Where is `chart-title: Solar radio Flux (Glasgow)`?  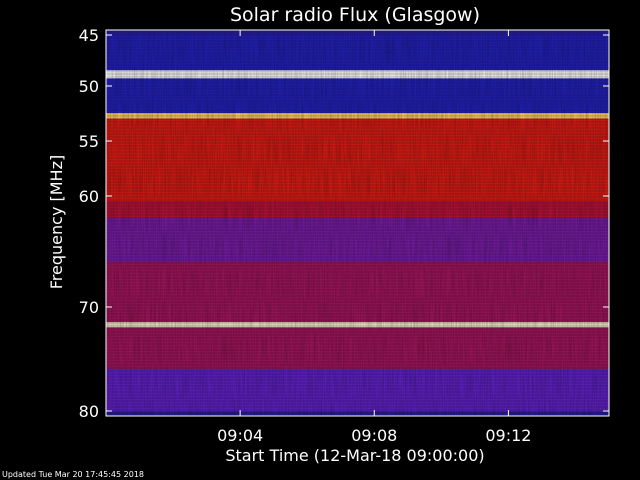 chart-title: Solar radio Flux (Glasgow) is located at coordinates (355, 15).